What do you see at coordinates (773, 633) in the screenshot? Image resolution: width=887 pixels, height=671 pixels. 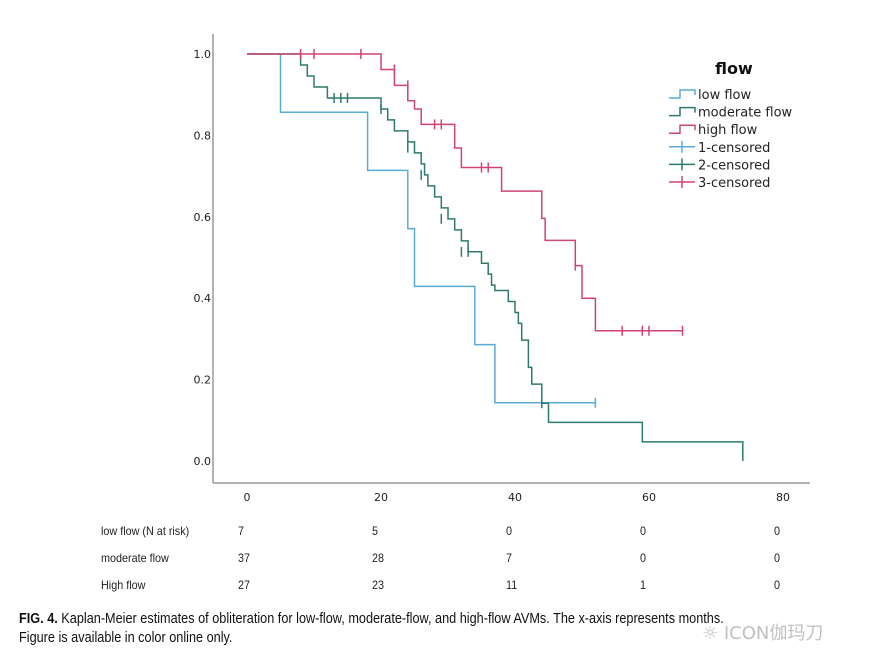 I see `watermark-text: ICON伽玛刀` at bounding box center [773, 633].